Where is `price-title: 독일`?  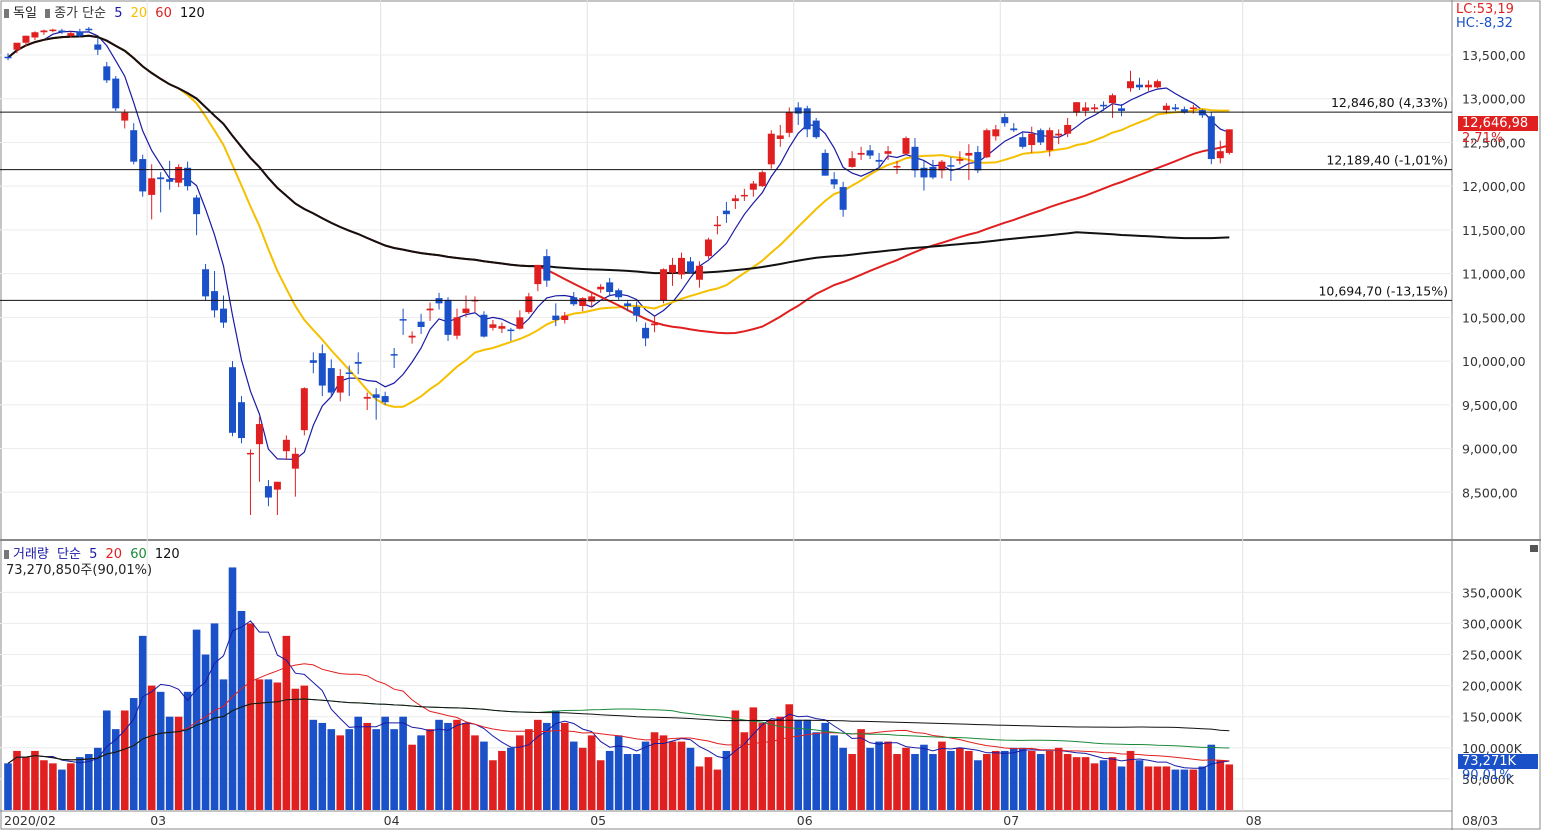 price-title: 독일 is located at coordinates (25, 13).